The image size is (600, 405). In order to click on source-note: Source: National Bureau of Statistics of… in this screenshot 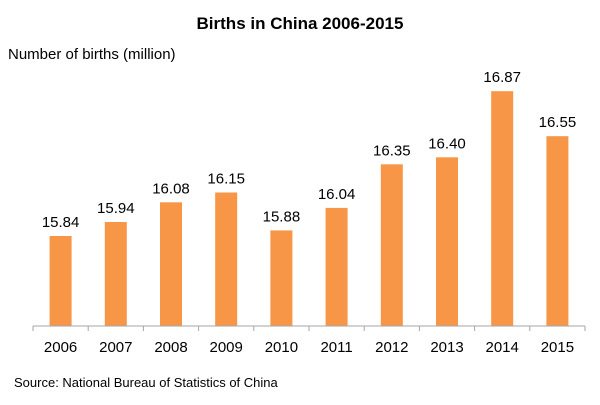, I will do `click(146, 382)`.